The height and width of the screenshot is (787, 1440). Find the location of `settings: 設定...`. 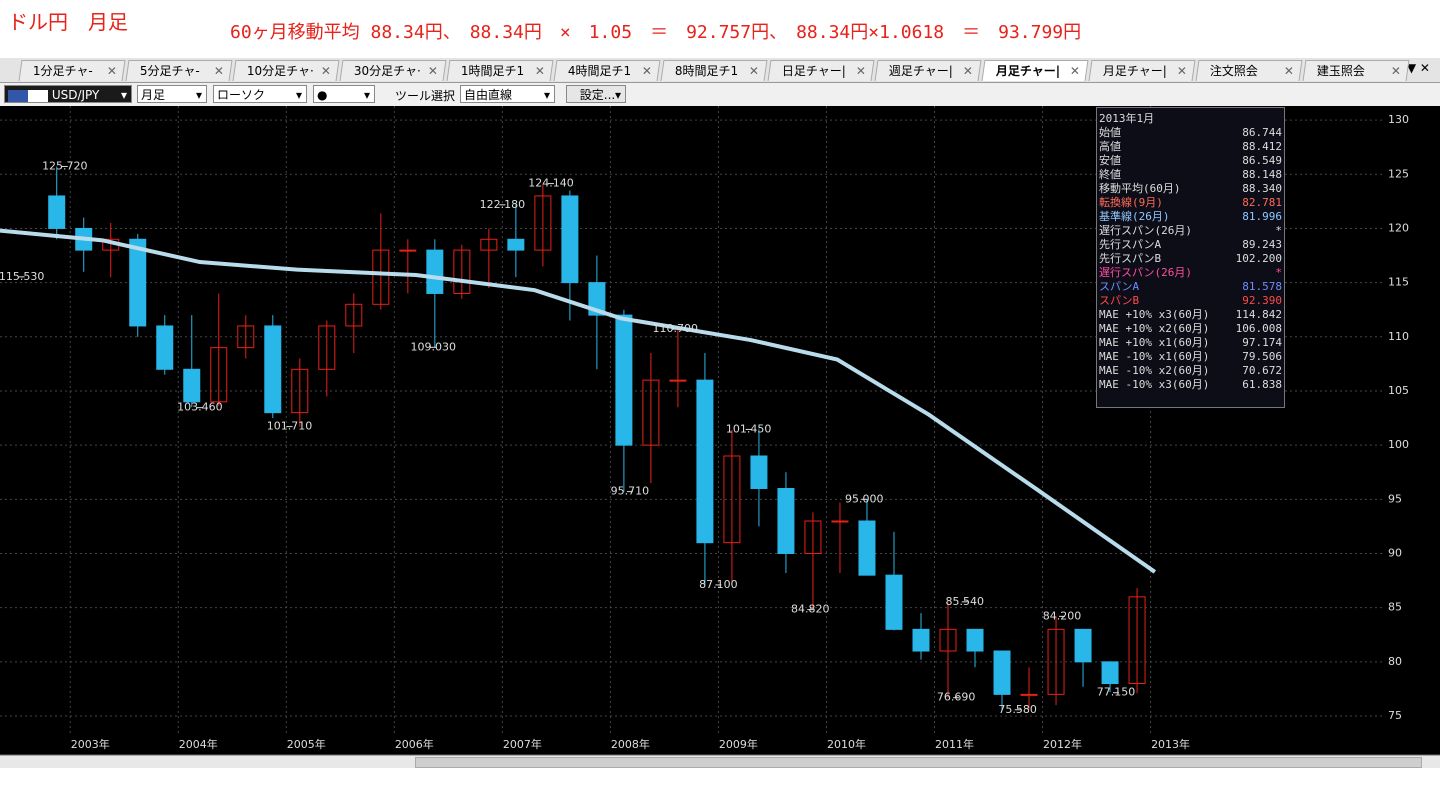

settings: 設定... is located at coordinates (597, 95).